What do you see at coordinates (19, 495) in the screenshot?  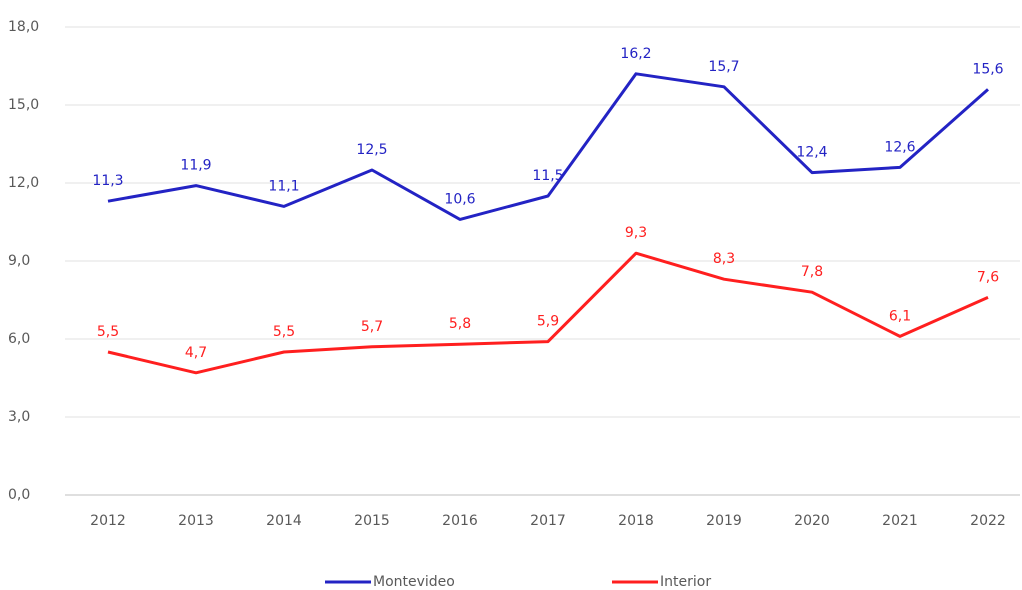 I see `y-tick-label: 0,0` at bounding box center [19, 495].